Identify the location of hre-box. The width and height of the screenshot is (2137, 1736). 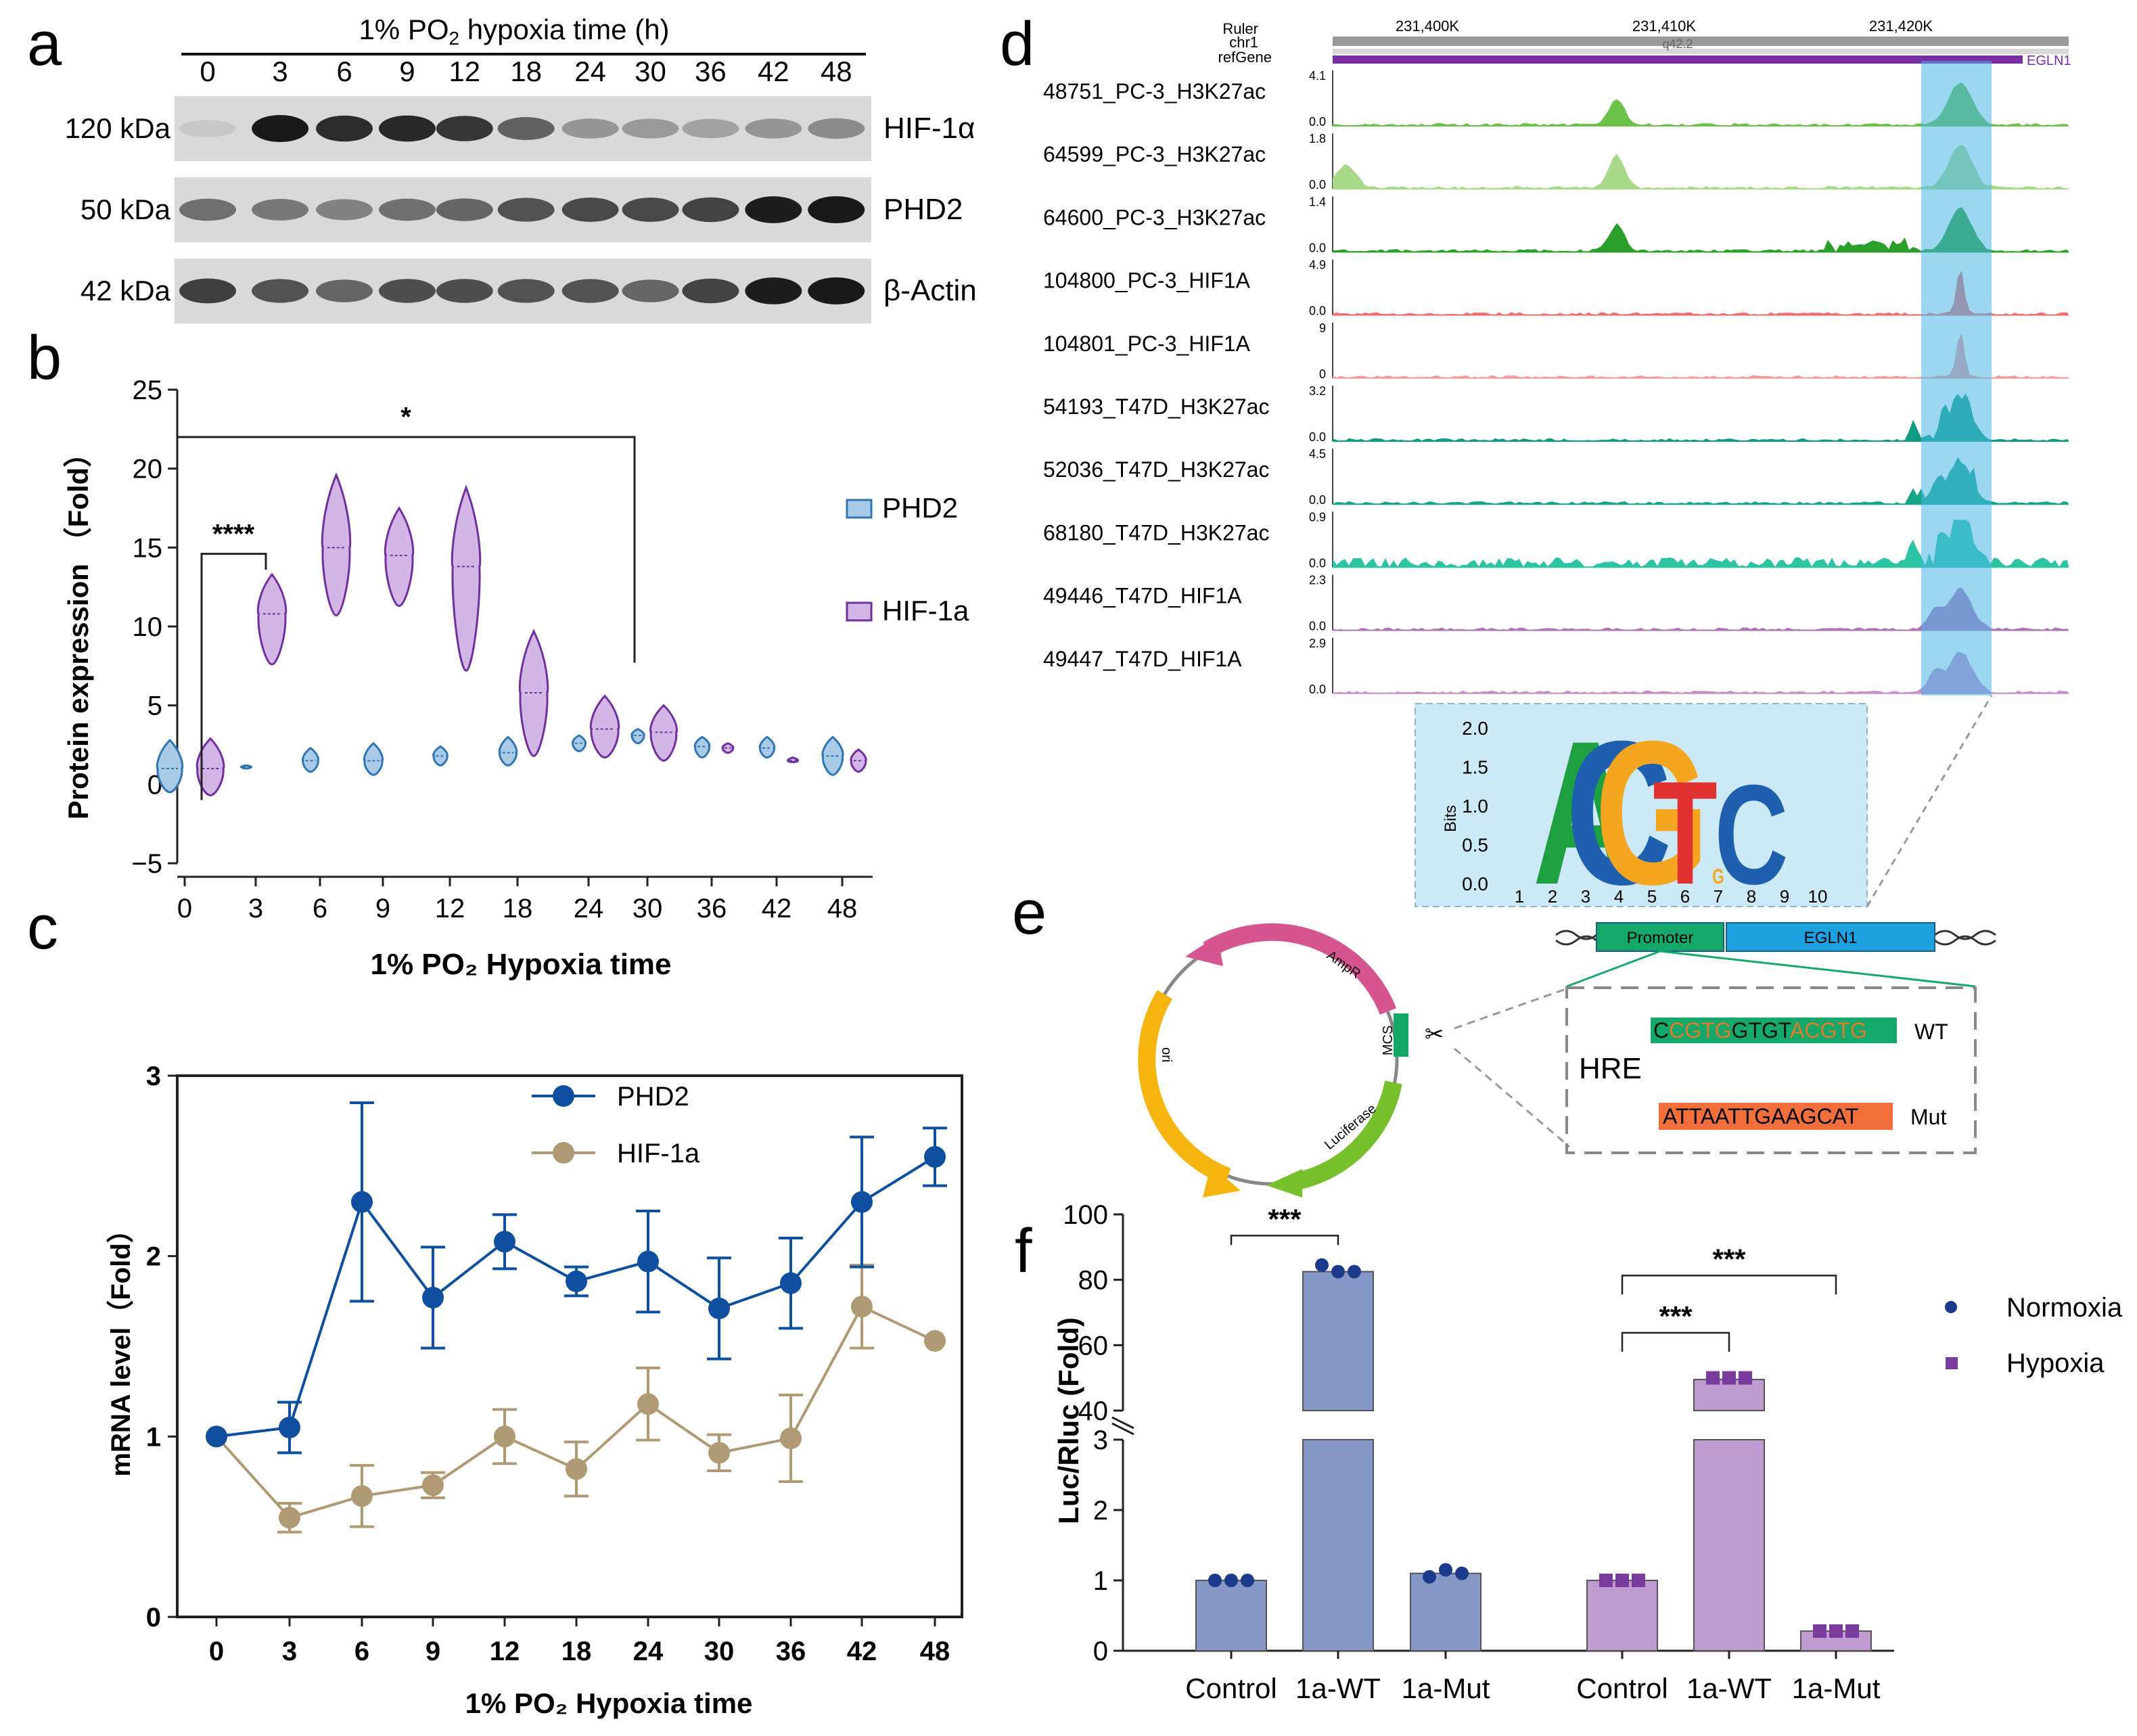
(1771, 1070).